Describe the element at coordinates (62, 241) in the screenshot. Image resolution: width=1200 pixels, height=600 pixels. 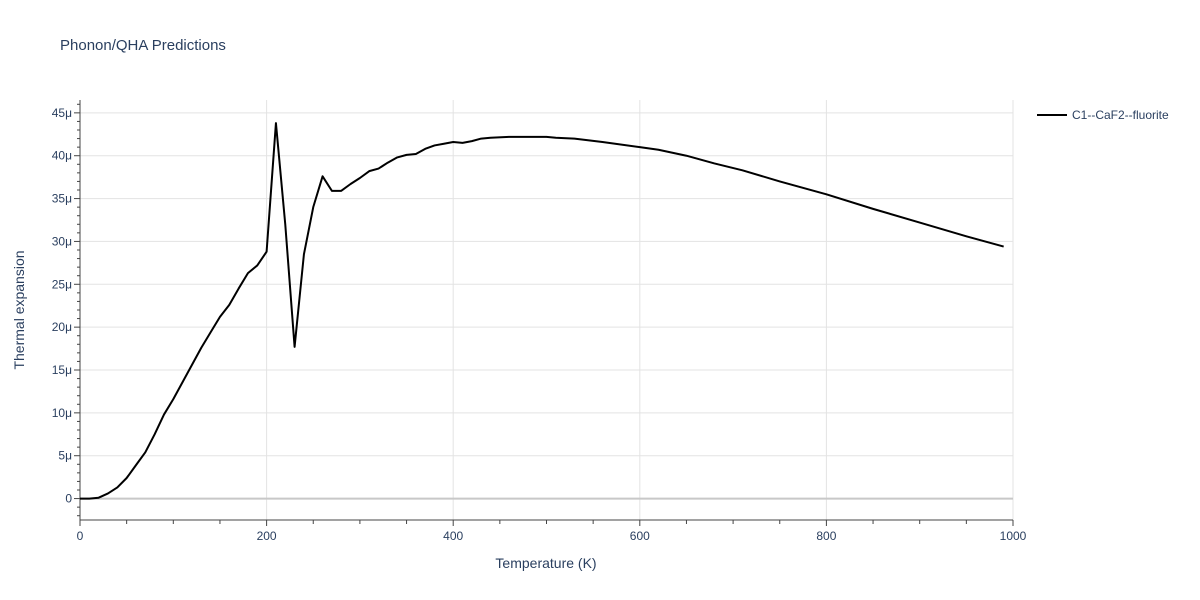
I see `y-tick-label: 30μ` at that location.